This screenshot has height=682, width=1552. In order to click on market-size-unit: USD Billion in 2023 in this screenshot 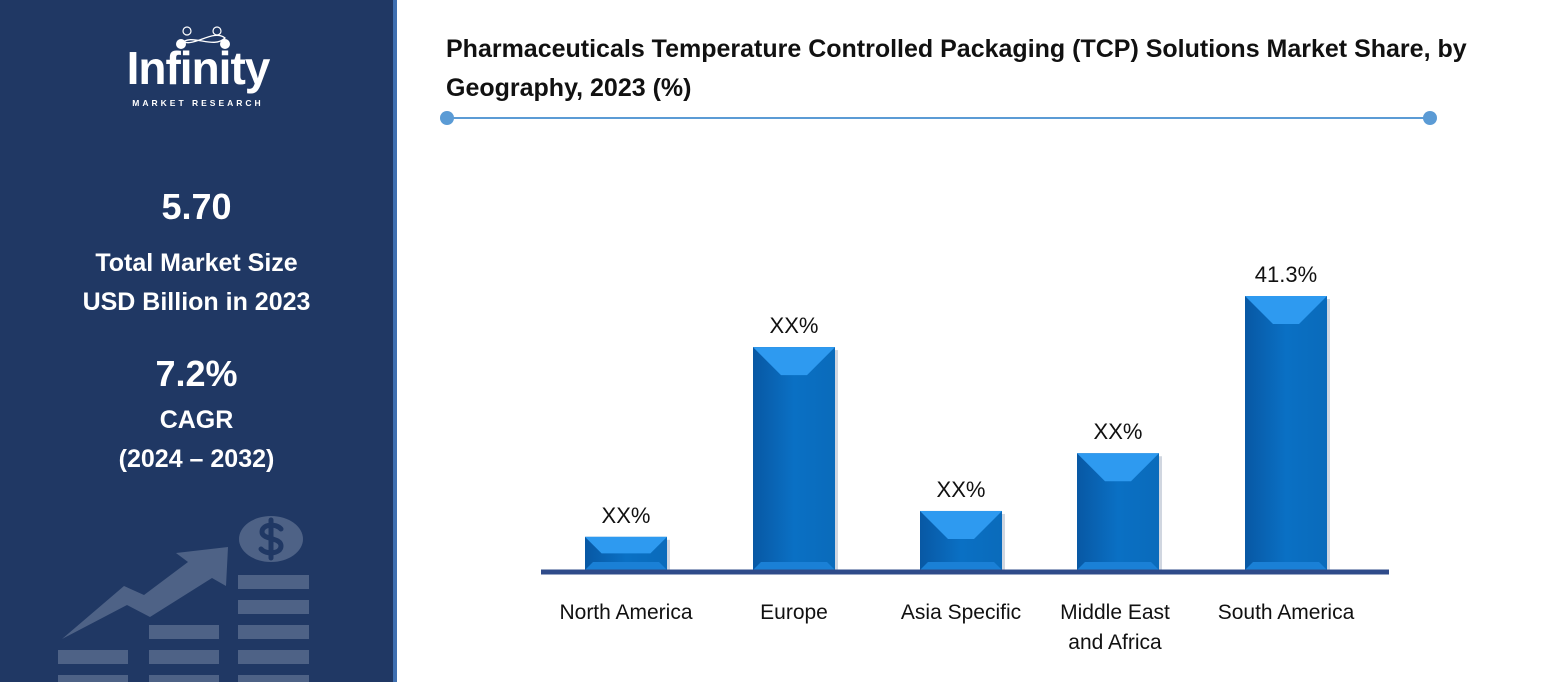, I will do `click(196, 302)`.